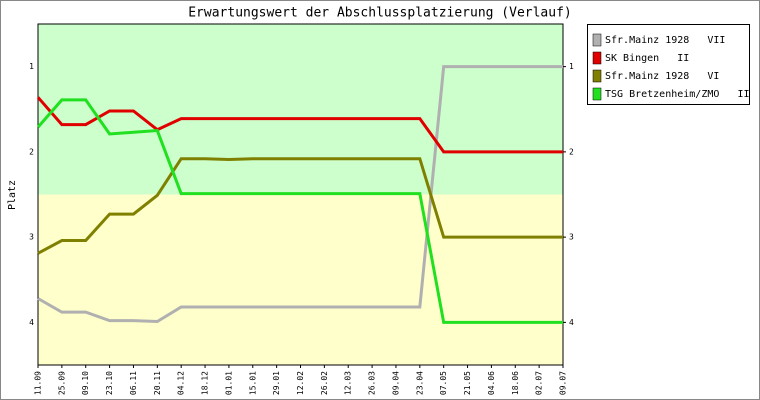 This screenshot has width=760, height=400. Describe the element at coordinates (443, 383) in the screenshot. I see `x-tick-label: 07.05` at that location.